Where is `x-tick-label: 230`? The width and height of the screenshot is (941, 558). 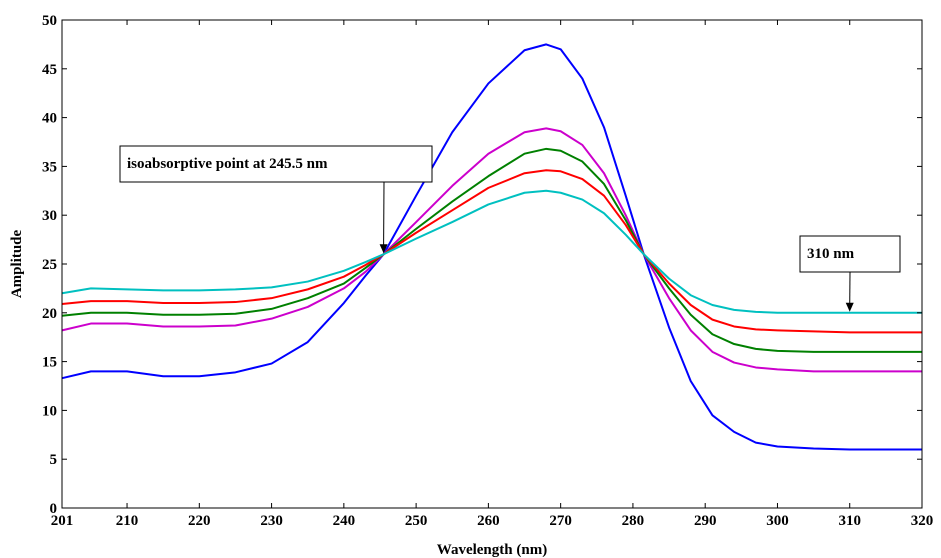
x-tick-label: 230 is located at coordinates (271, 521).